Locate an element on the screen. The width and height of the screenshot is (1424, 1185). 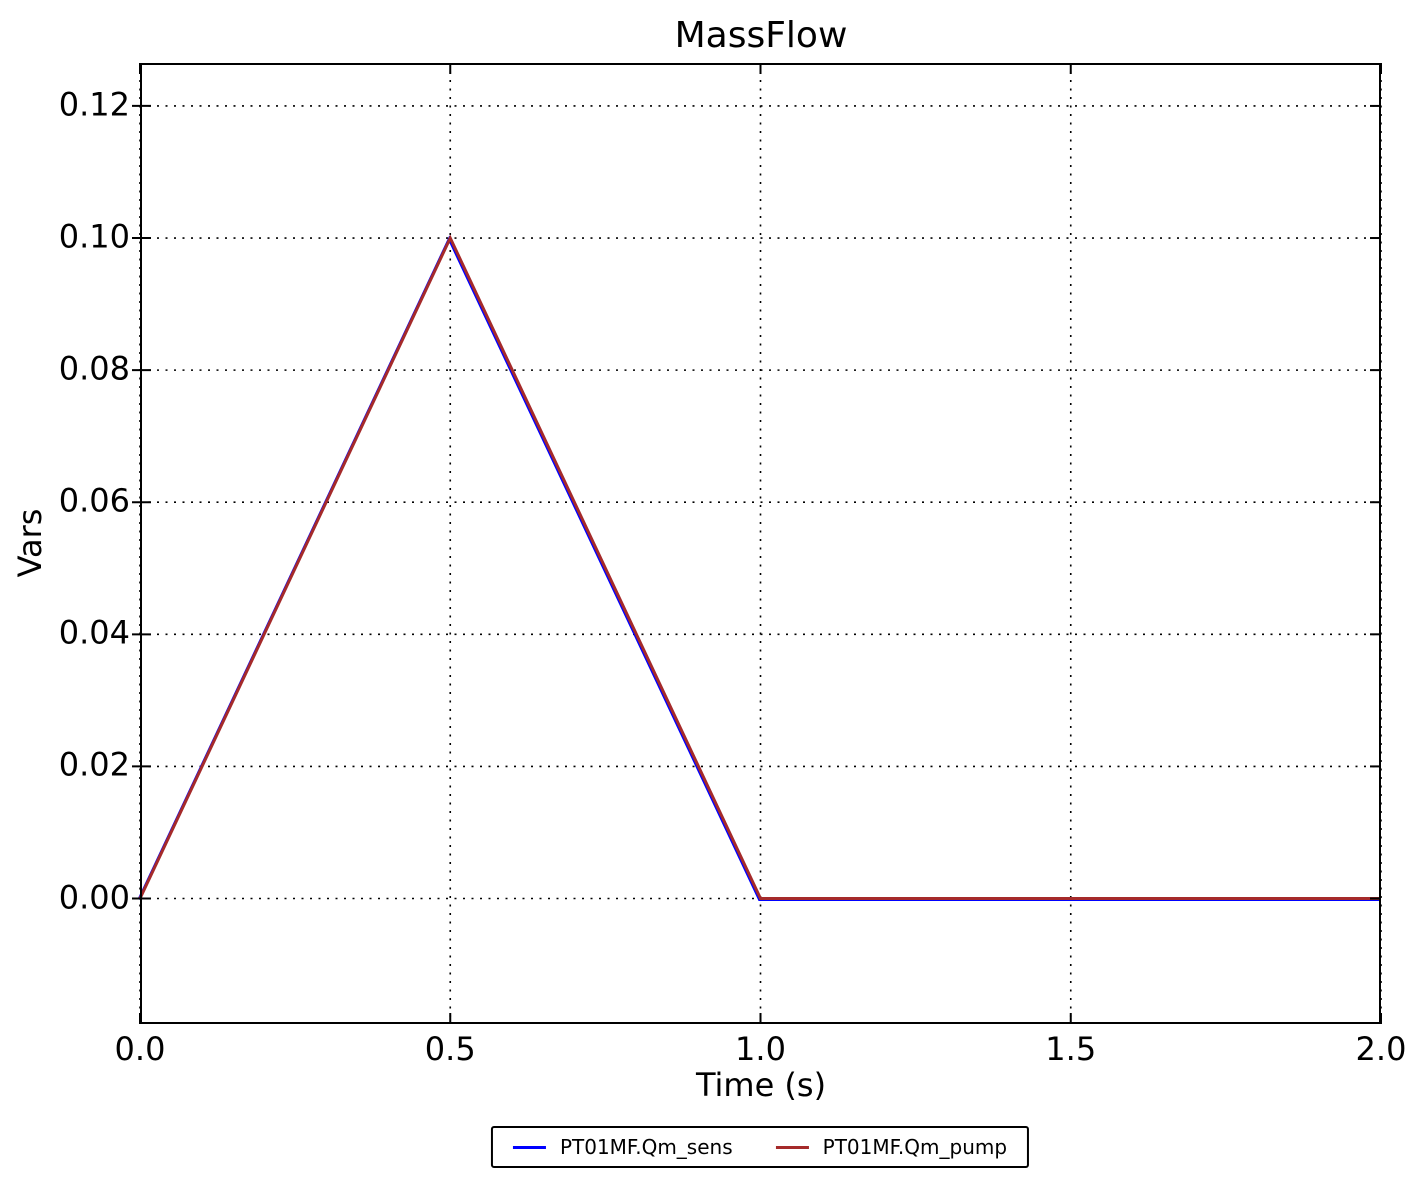
y-tick-label: 0.10 is located at coordinates (94, 236).